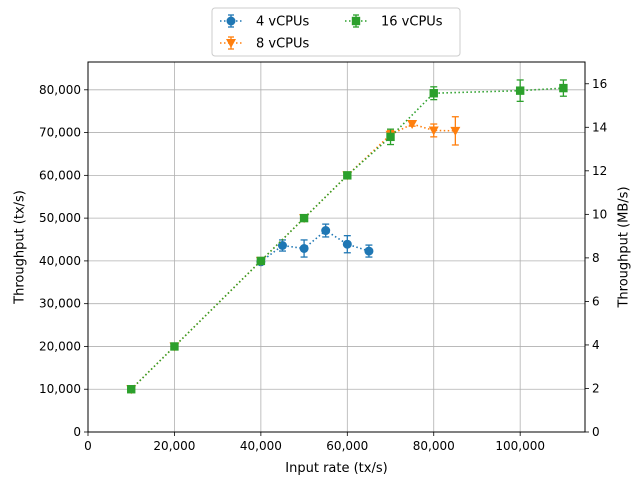  Describe the element at coordinates (60, 261) in the screenshot. I see `y-tick-label: 40,000` at that location.